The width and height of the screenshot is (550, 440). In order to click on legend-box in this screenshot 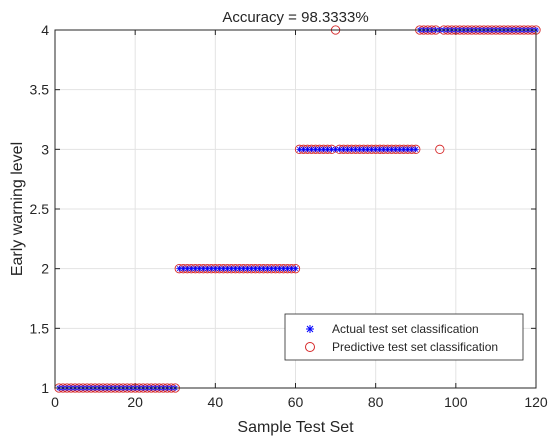, I will do `click(404, 337)`.